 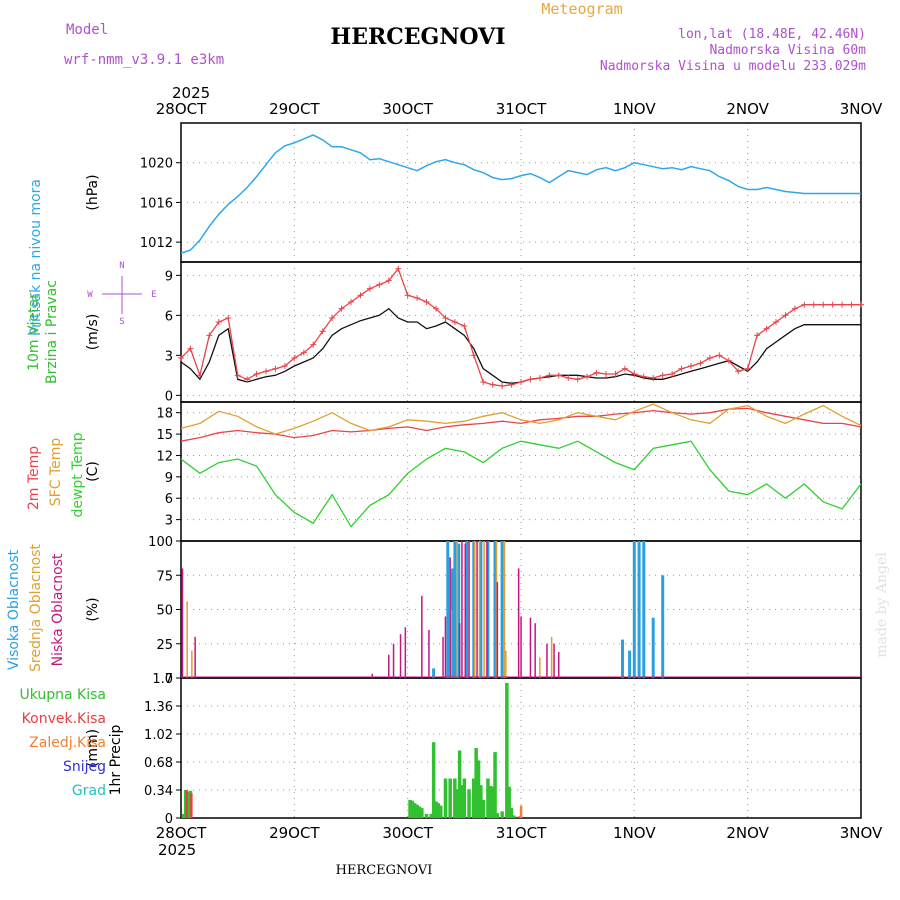 I want to click on y-tick-label: 1020, so click(x=156, y=164).